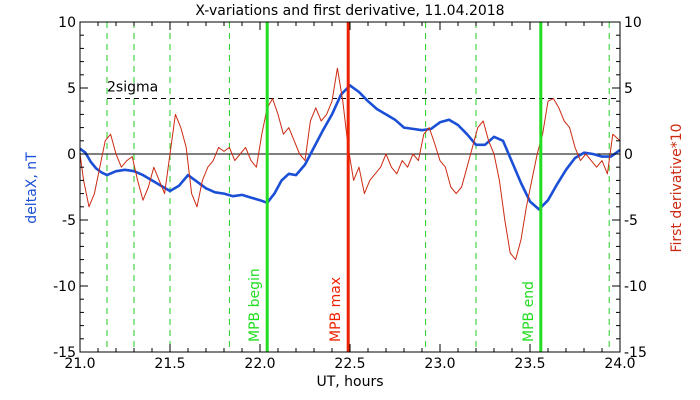 The width and height of the screenshot is (700, 400). I want to click on mpb-label-2: MPB end, so click(529, 311).